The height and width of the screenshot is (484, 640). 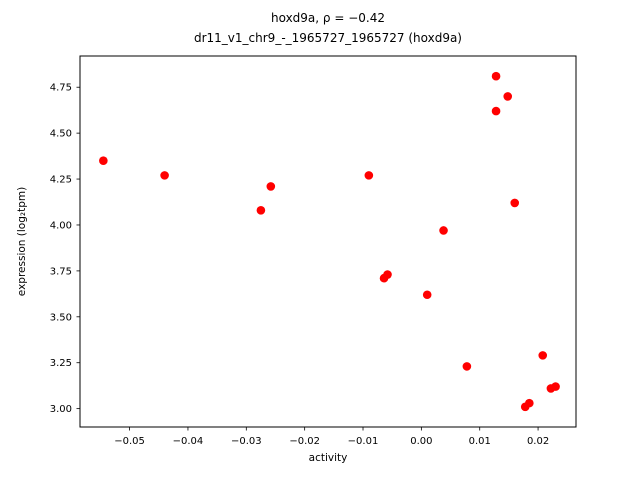 What do you see at coordinates (421, 441) in the screenshot?
I see `x-tick-label: 0.00` at bounding box center [421, 441].